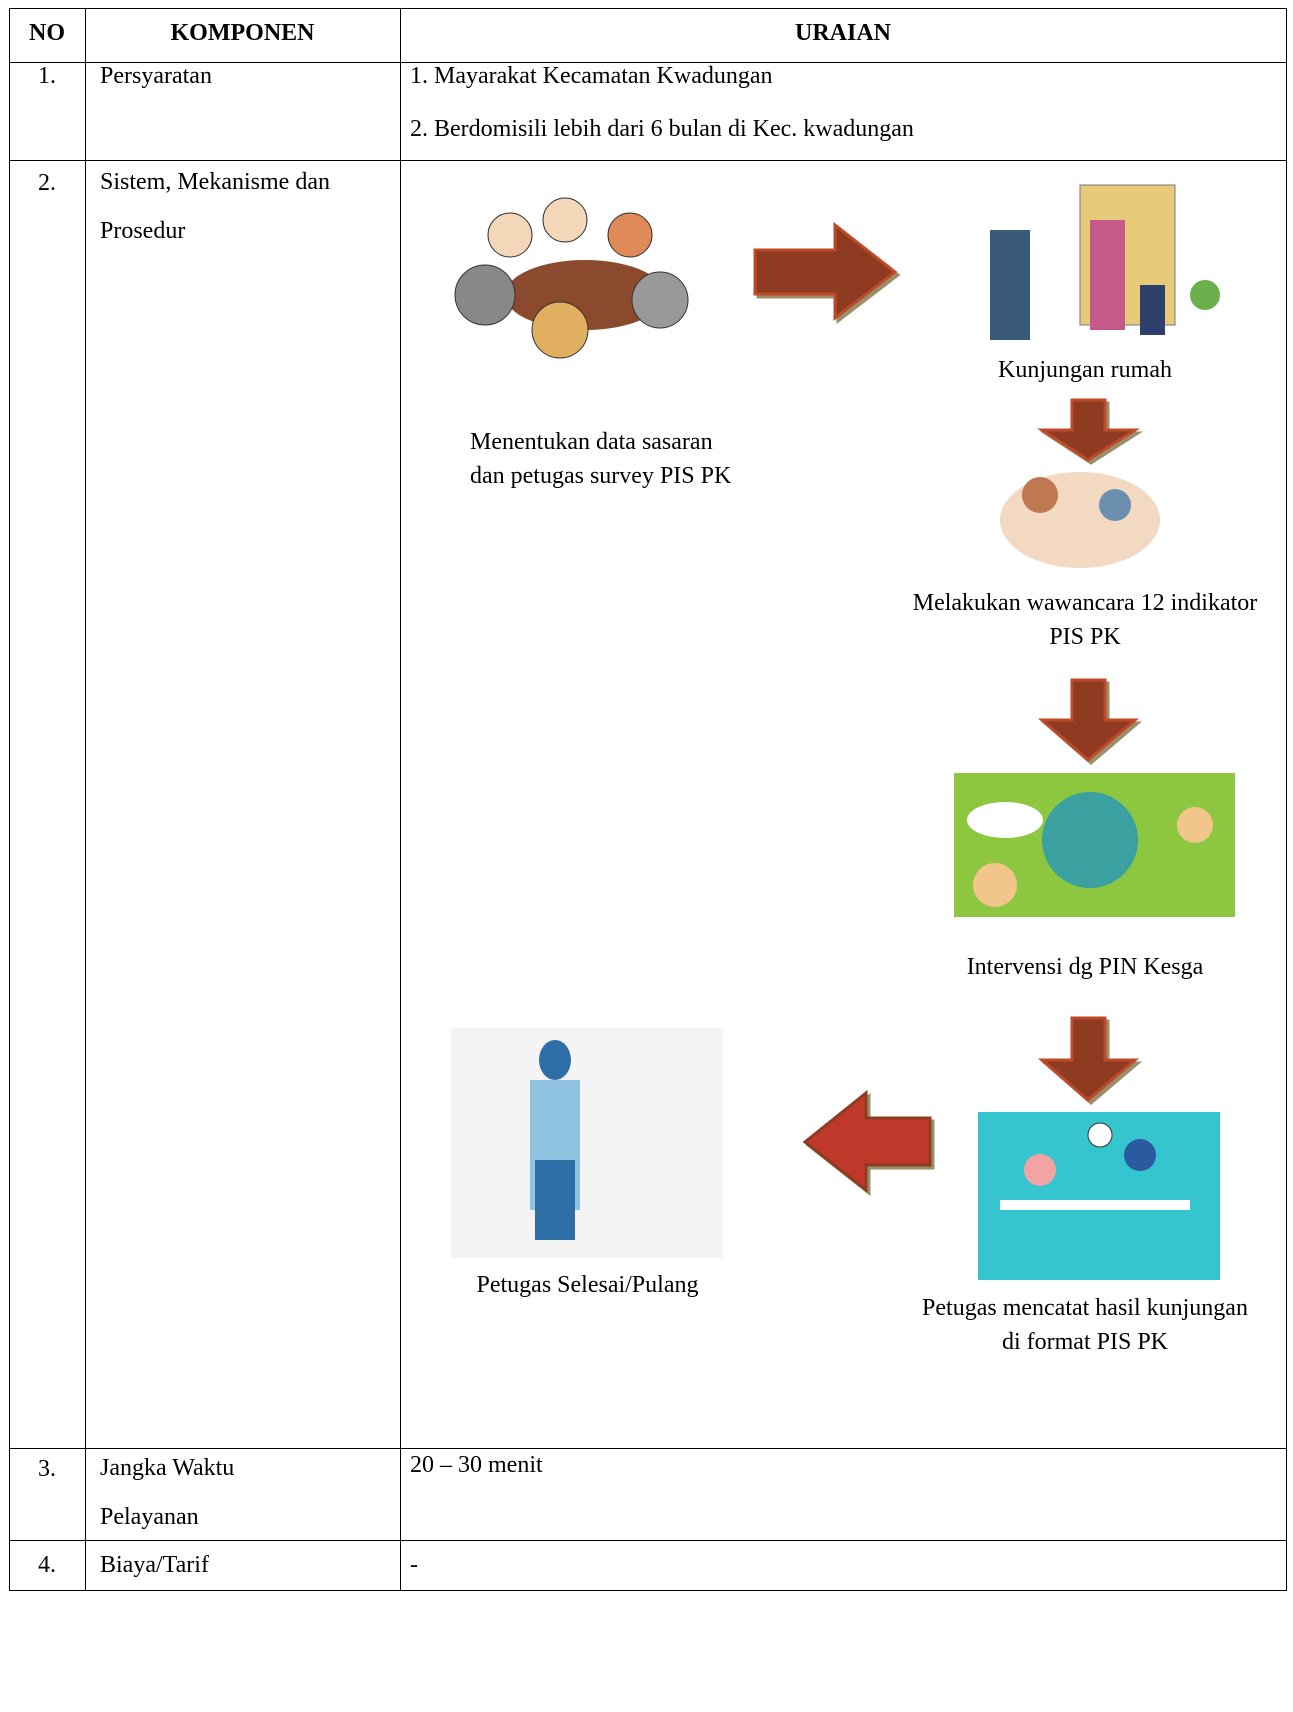 This screenshot has height=1712, width=1293. I want to click on komponen: Biaya/Tarif, so click(154, 1565).